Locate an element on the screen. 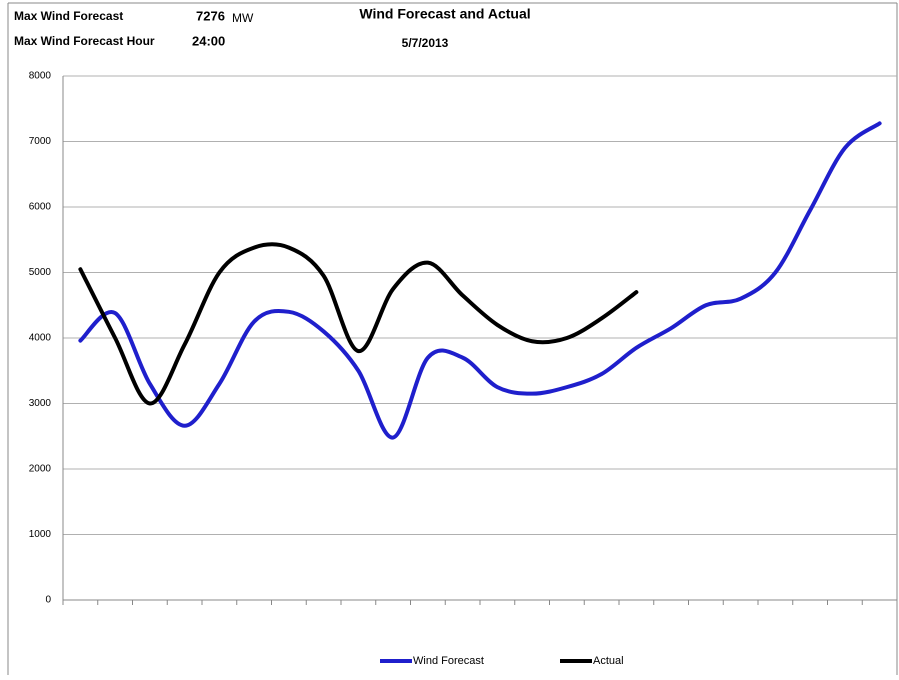 The image size is (899, 680). y-tick-label: 4000 is located at coordinates (40, 338).